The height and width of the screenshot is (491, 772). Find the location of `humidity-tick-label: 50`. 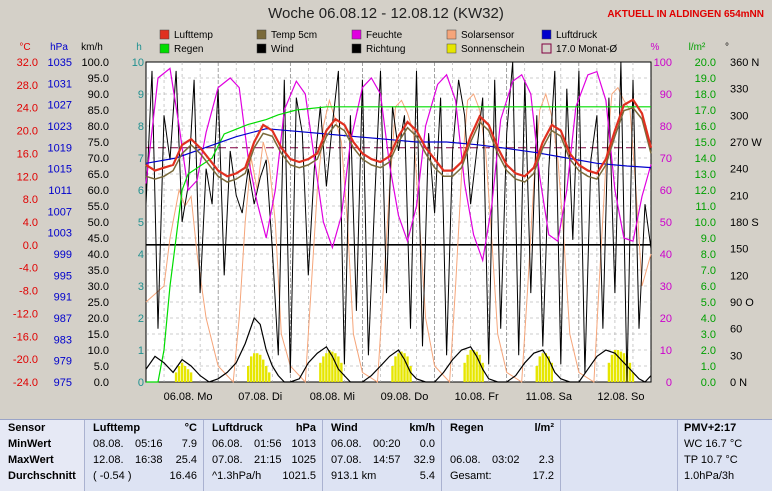

humidity-tick-label: 50 is located at coordinates (666, 223).